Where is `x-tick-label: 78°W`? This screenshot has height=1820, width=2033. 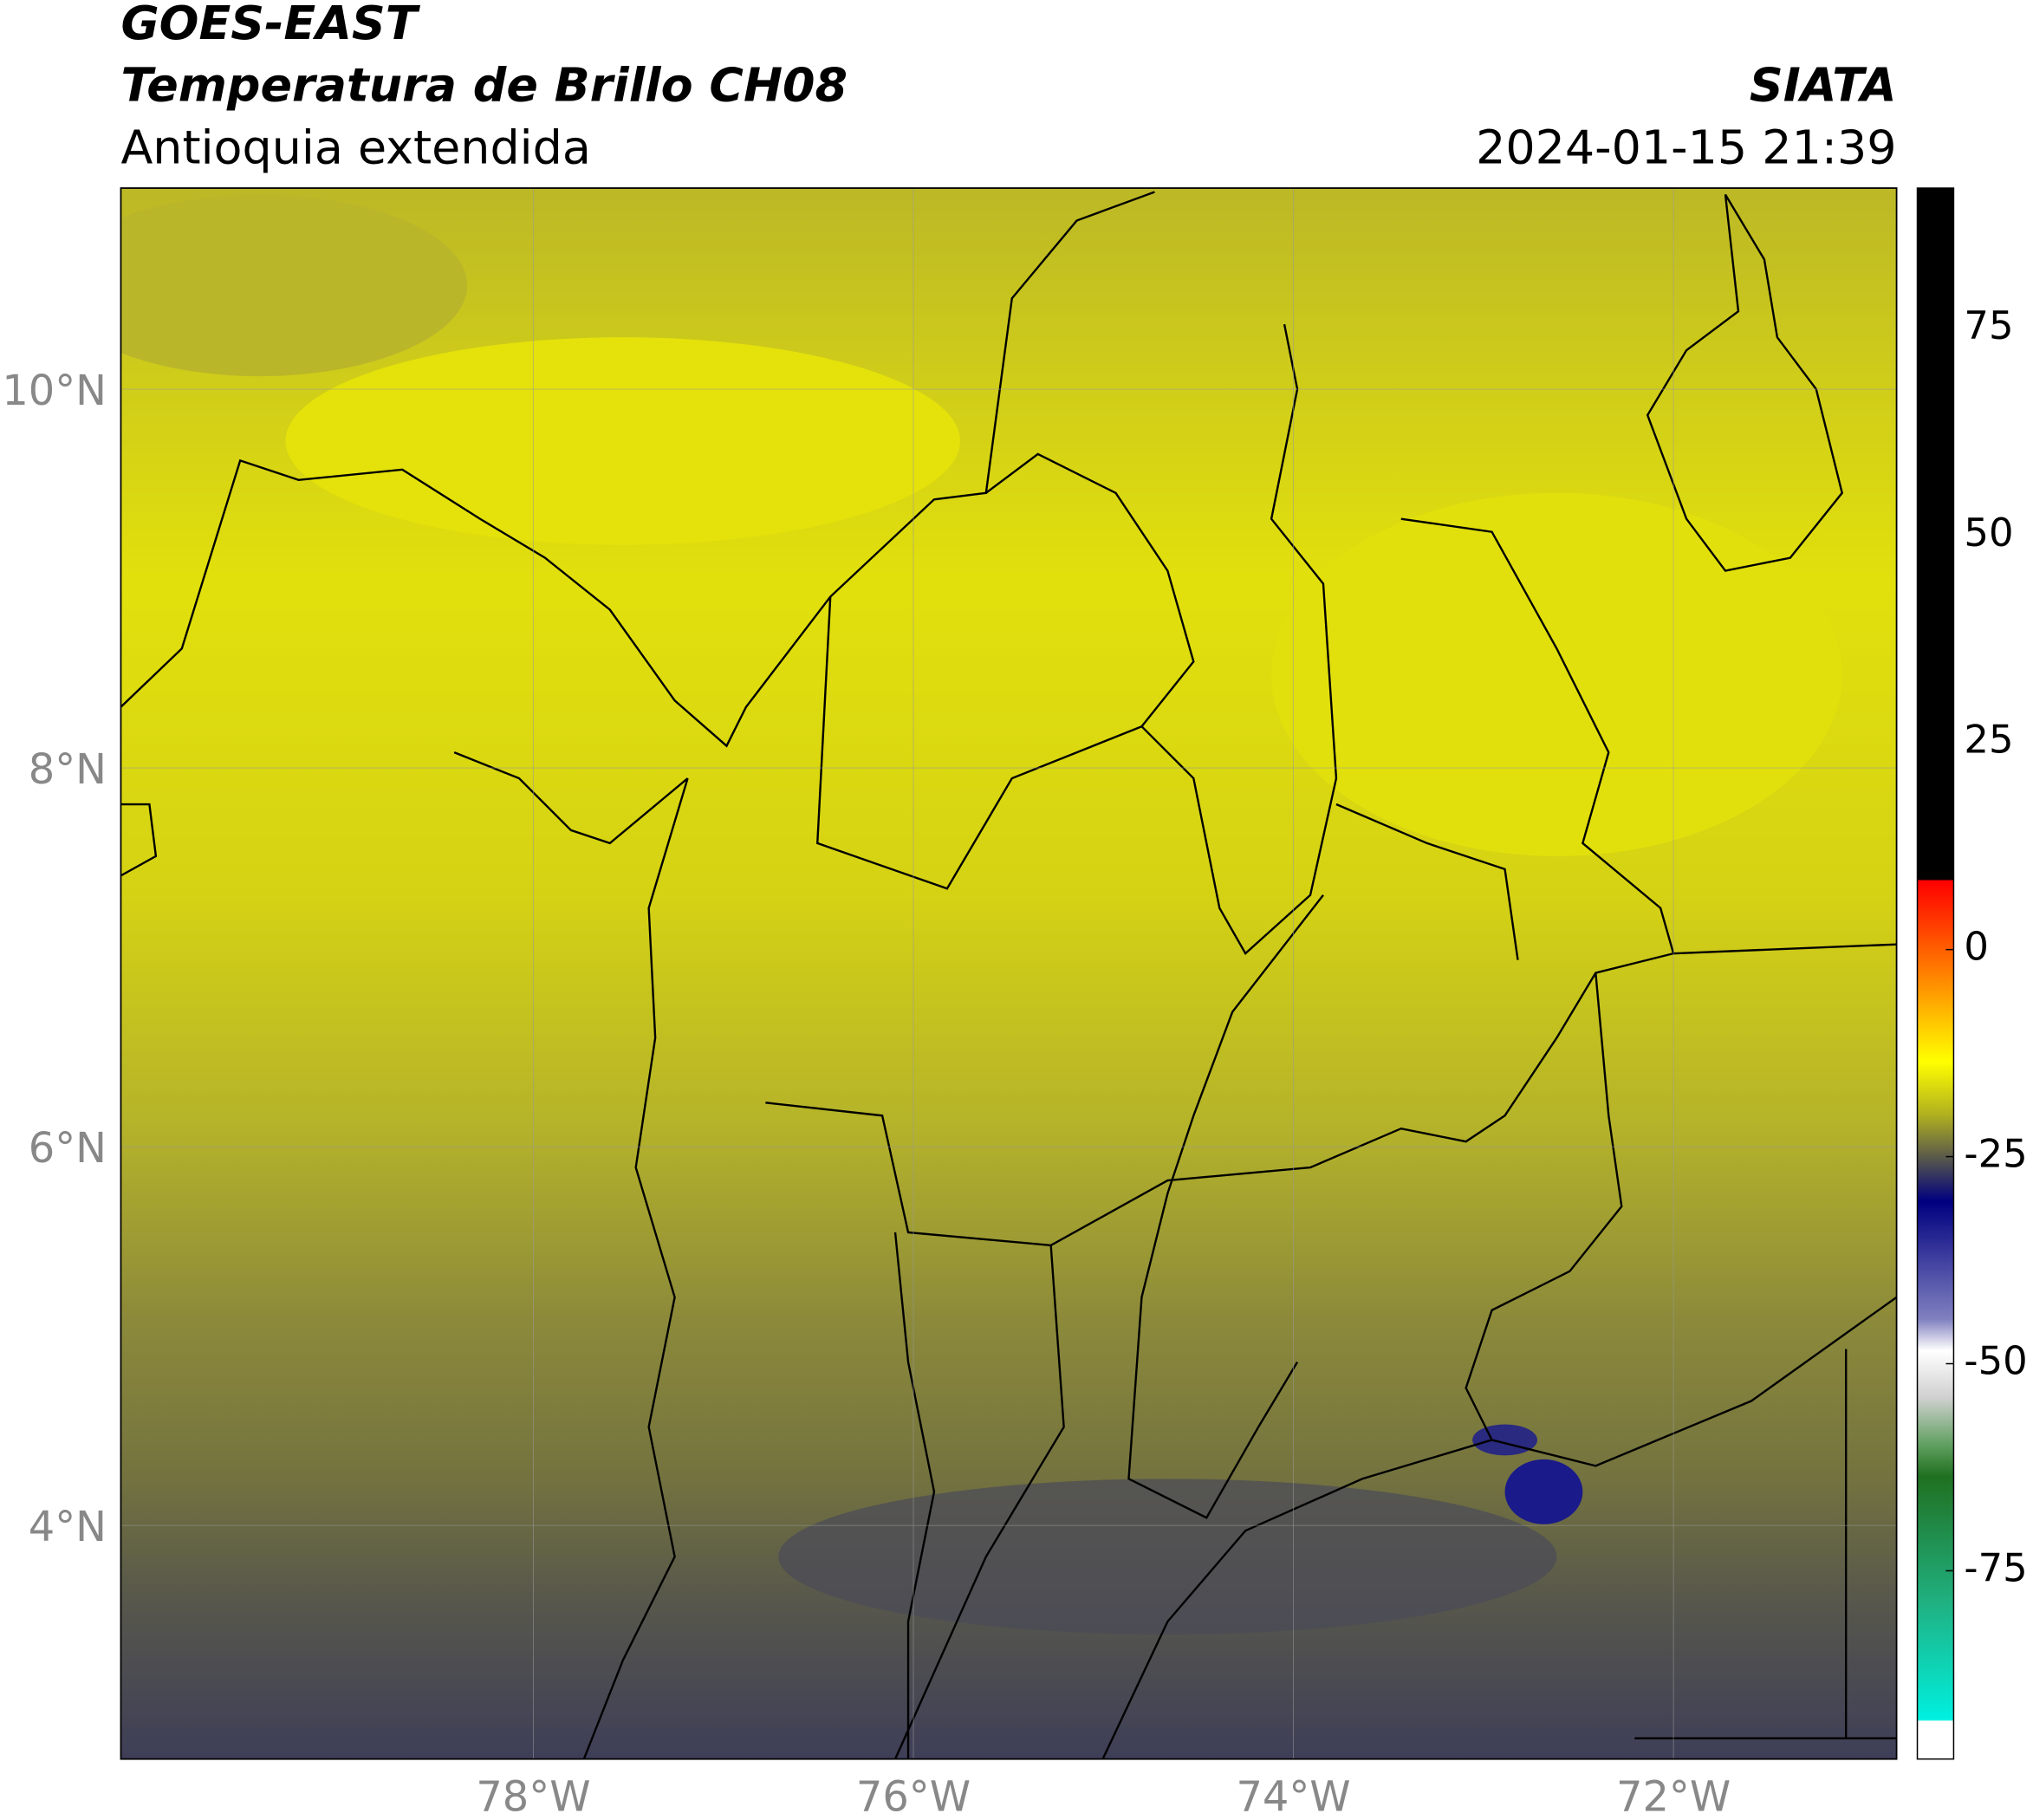 x-tick-label: 78°W is located at coordinates (533, 1797).